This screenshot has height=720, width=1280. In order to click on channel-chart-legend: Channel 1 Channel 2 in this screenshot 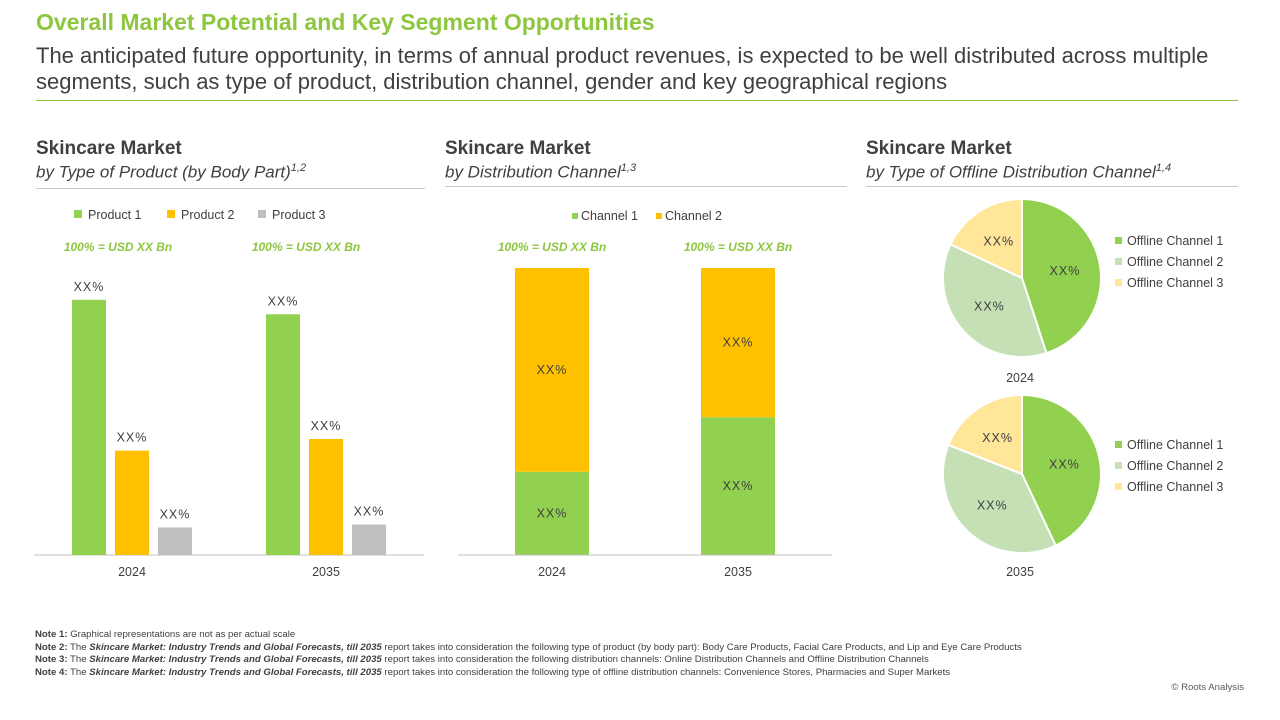, I will do `click(647, 216)`.